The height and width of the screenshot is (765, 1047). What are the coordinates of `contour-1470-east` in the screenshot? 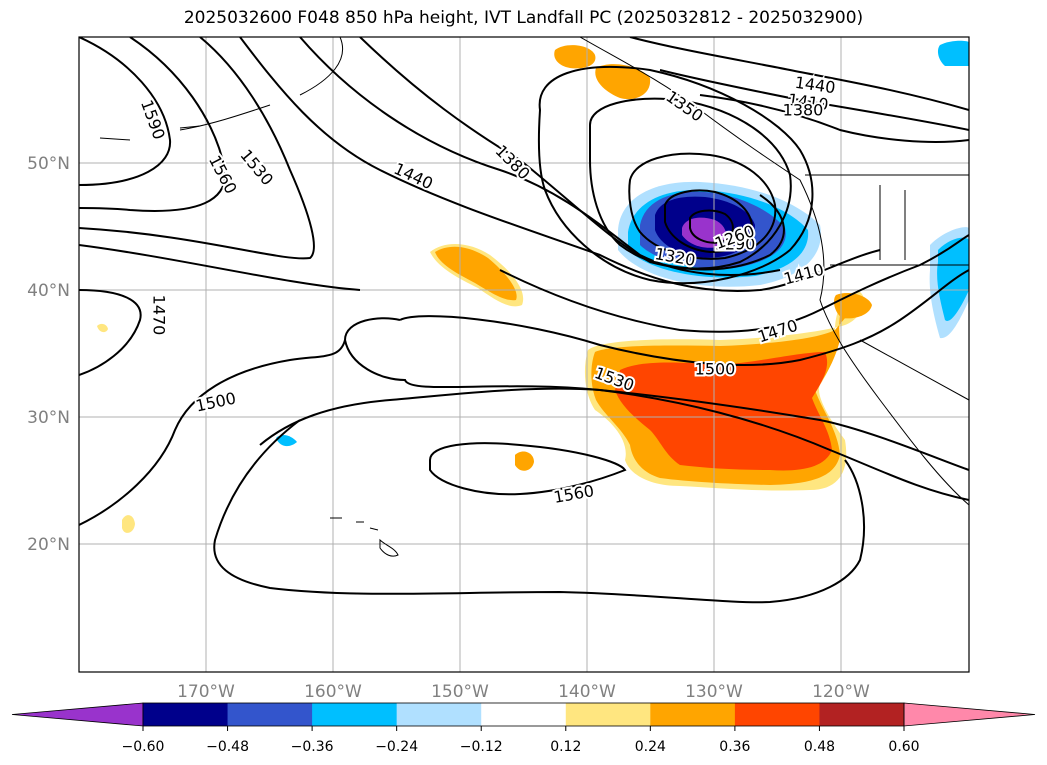 It's located at (734, 283).